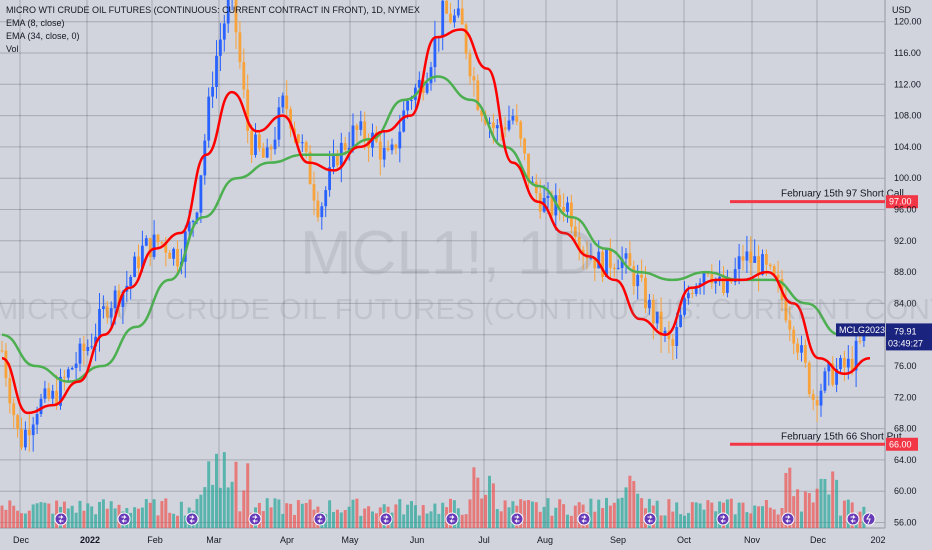  I want to click on rollover-icon-circle, so click(452, 519).